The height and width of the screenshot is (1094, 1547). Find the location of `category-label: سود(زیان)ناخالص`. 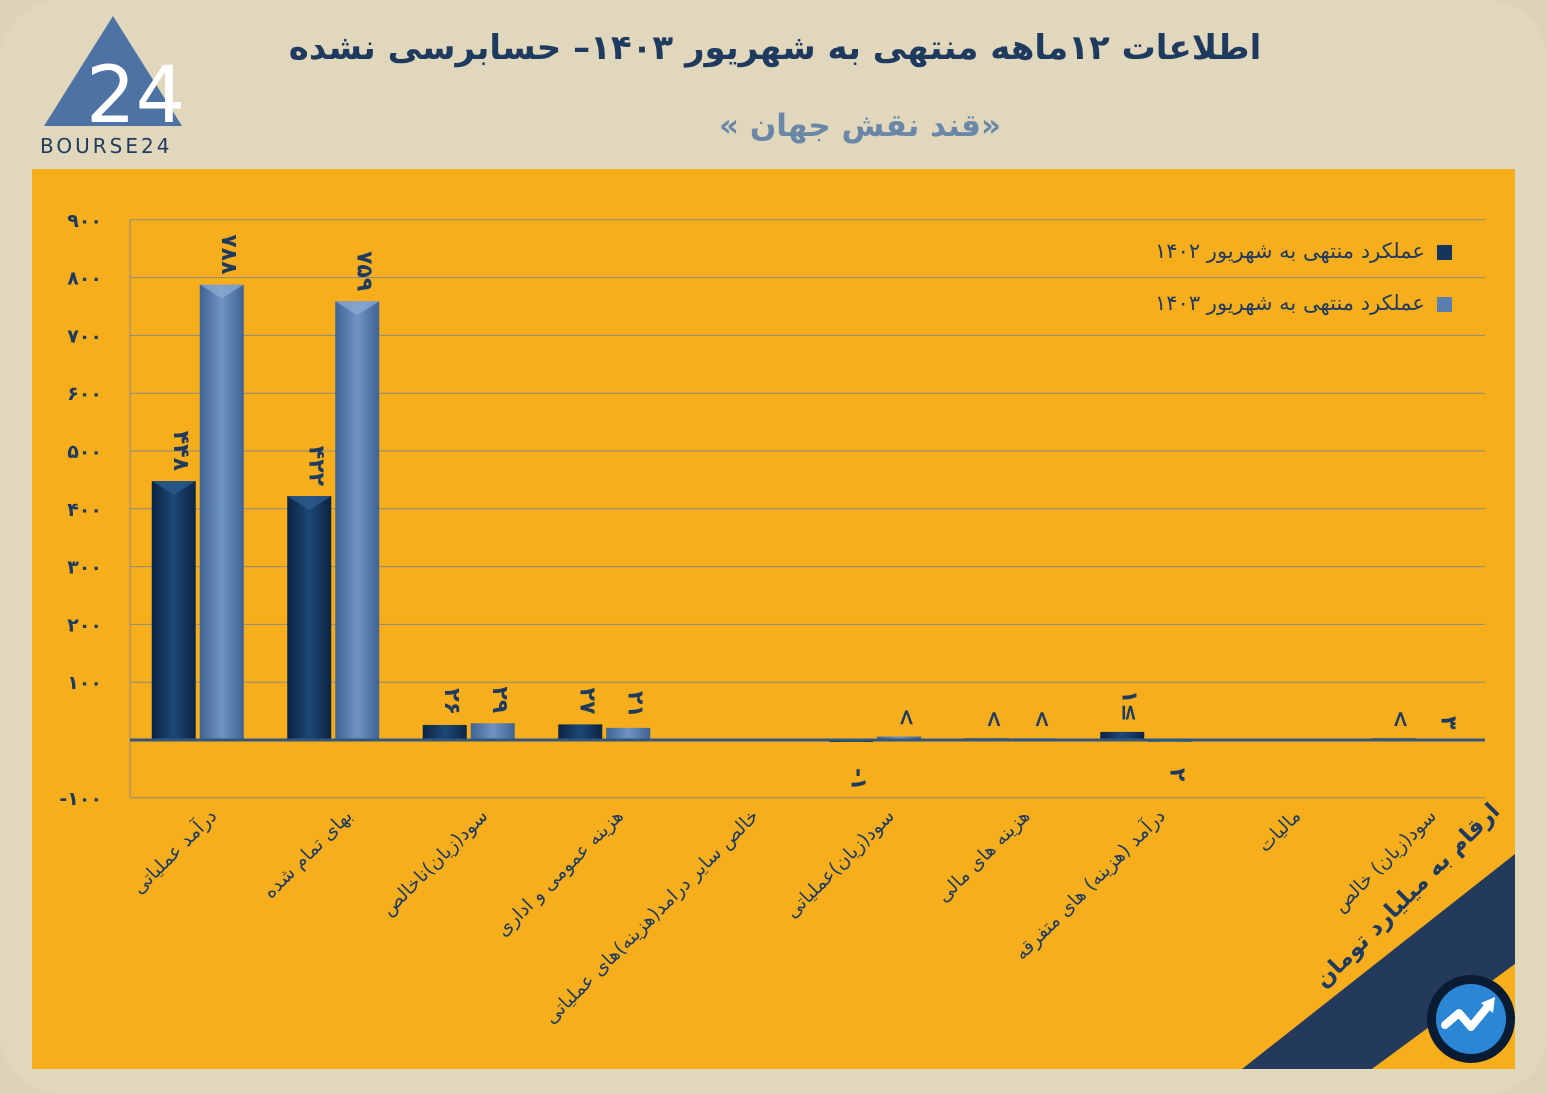

category-label: سود(زیان)ناخالص is located at coordinates (434, 862).